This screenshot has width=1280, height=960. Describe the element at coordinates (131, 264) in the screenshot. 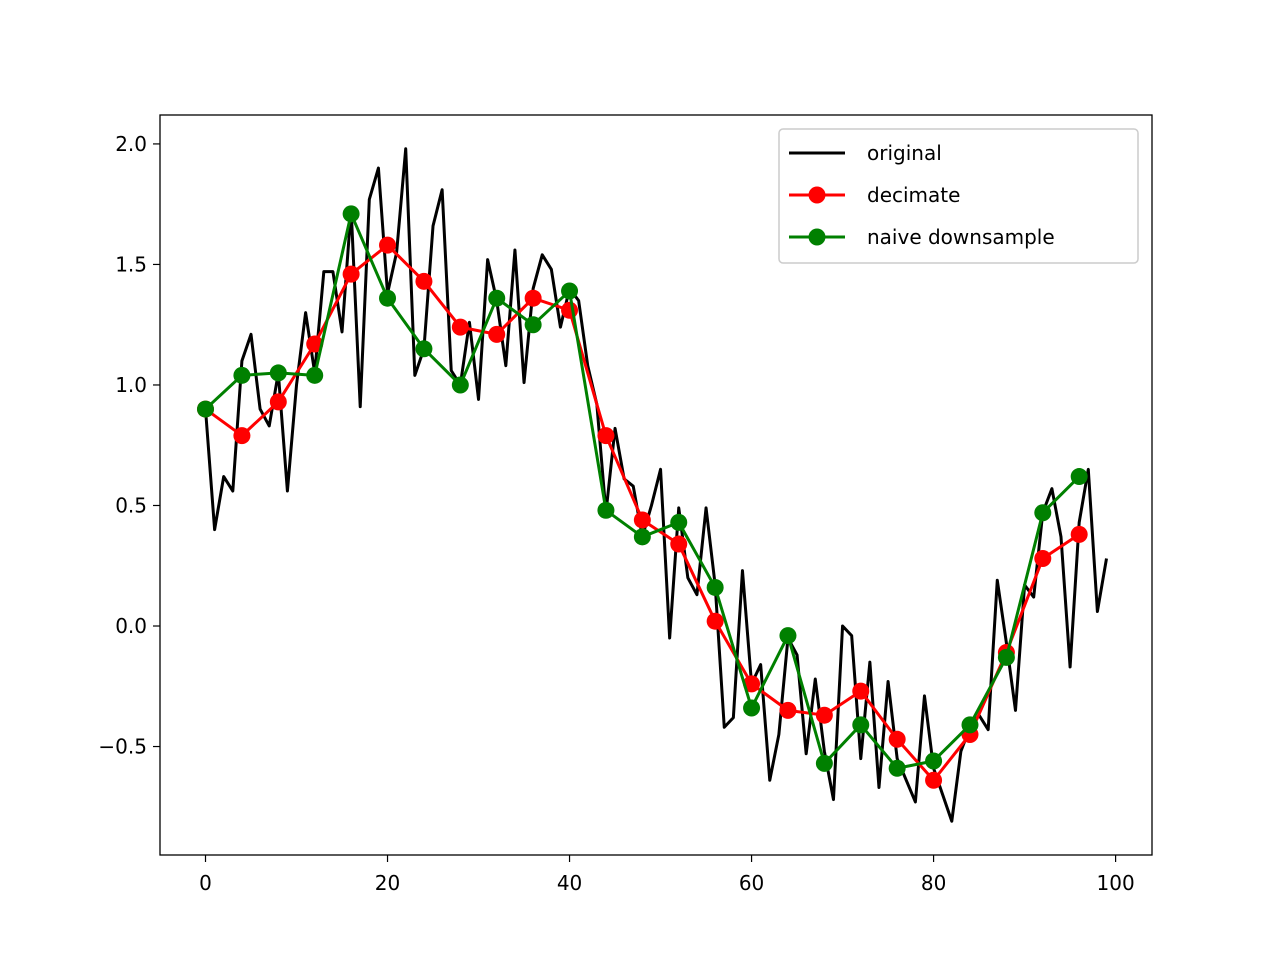

I see `y-tick-label: 1.5` at that location.